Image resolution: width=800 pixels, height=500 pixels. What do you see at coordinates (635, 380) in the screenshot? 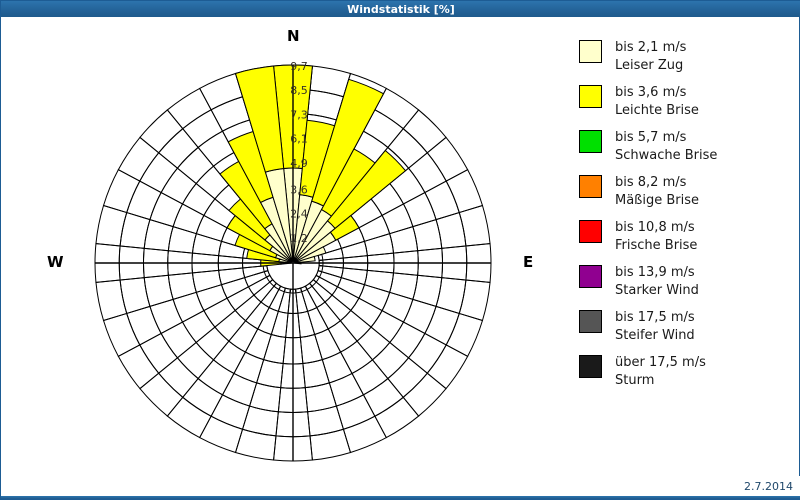
I see `legend-beaufort-name: Sturm` at bounding box center [635, 380].